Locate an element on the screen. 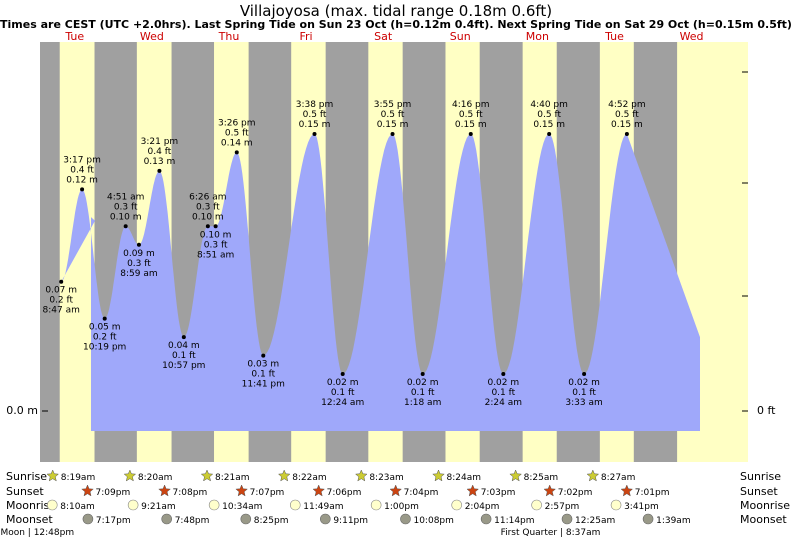 The height and width of the screenshot is (539, 793). sunset-time: 7:02pm is located at coordinates (575, 493).